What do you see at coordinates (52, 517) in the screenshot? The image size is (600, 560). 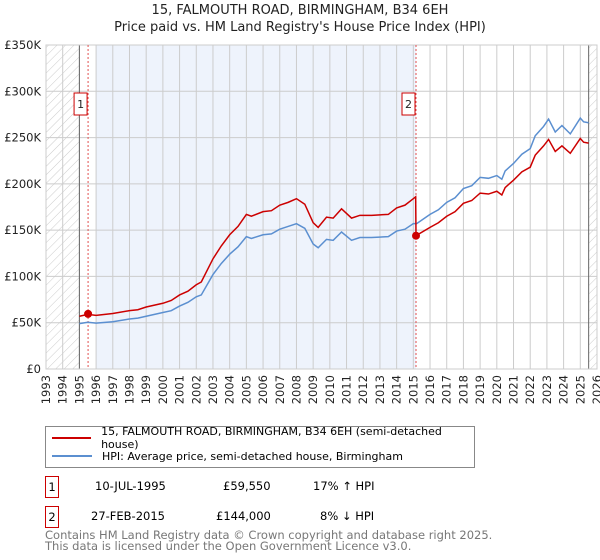 I see `sale-badge: 2` at bounding box center [52, 517].